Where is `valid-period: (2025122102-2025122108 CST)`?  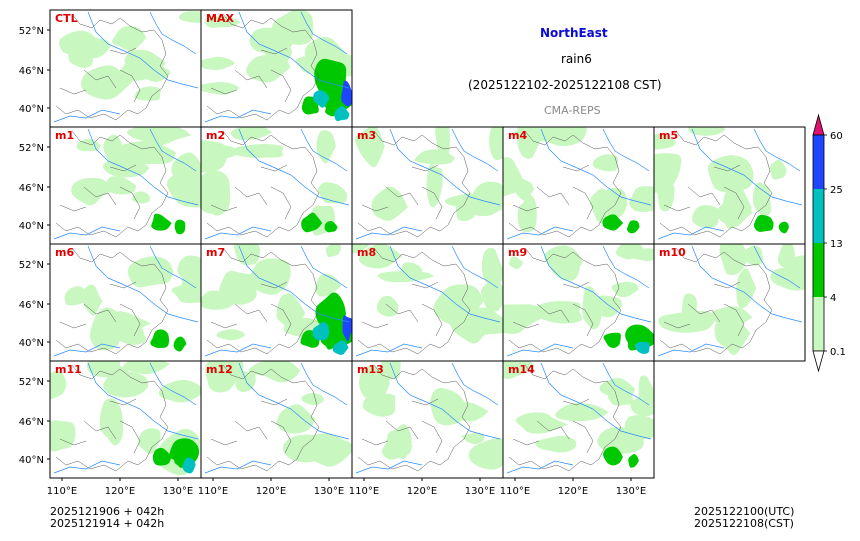
valid-period: (2025122102-2025122108 CST) is located at coordinates (565, 85).